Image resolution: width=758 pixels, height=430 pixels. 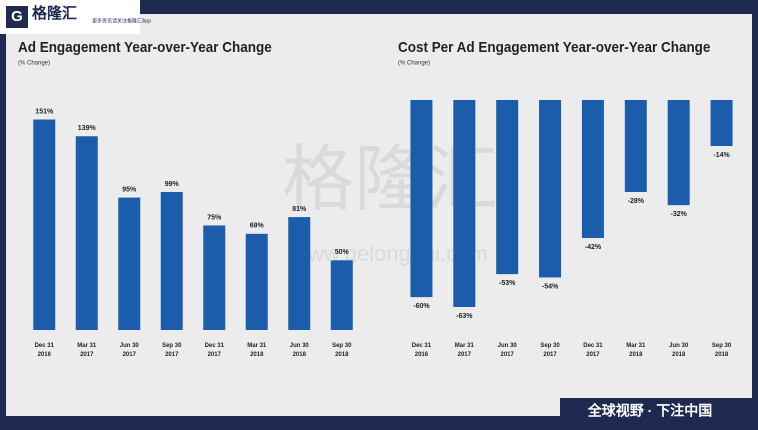 What do you see at coordinates (679, 214) in the screenshot?
I see `data-label: -32%` at bounding box center [679, 214].